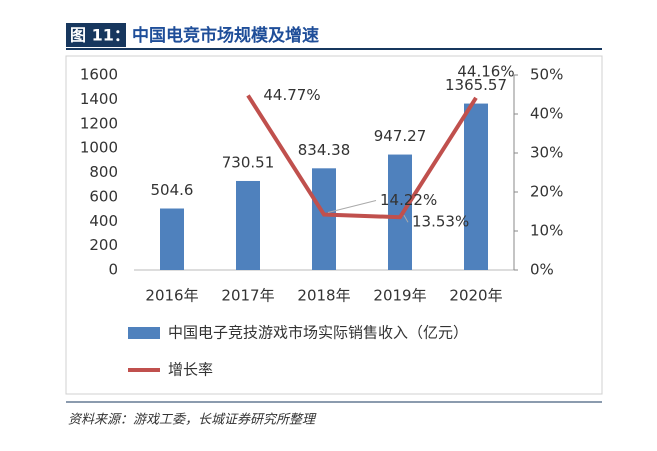 This screenshot has width=657, height=451. I want to click on bar-value-label: 730.51, so click(248, 162).